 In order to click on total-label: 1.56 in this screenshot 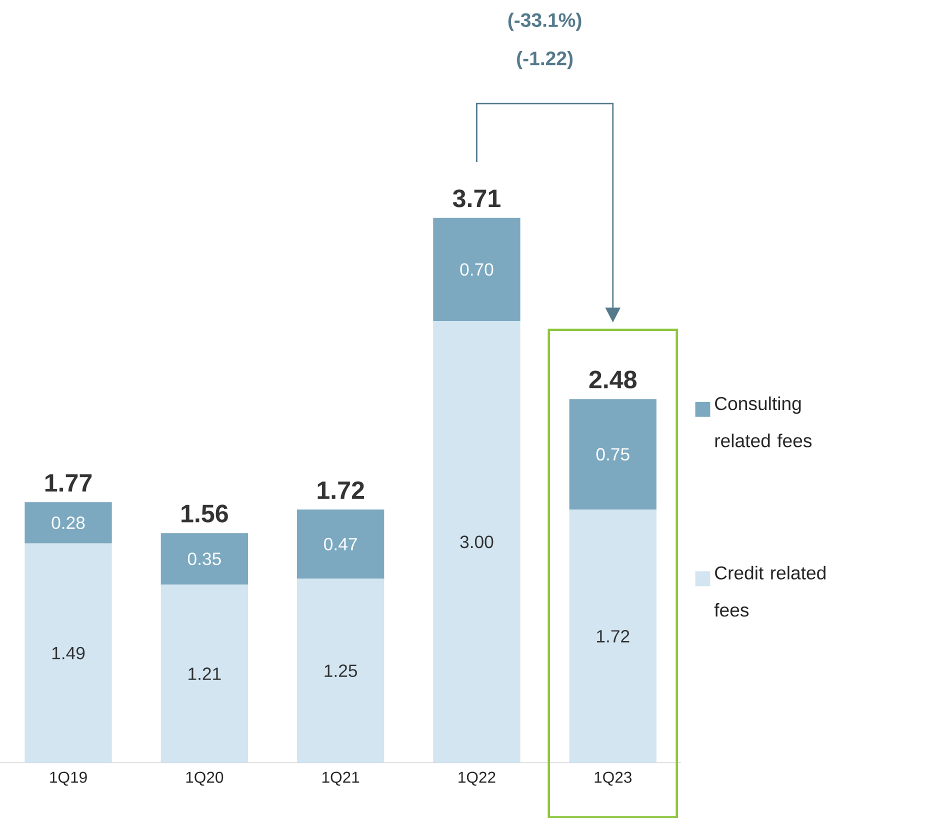, I will do `click(205, 513)`.